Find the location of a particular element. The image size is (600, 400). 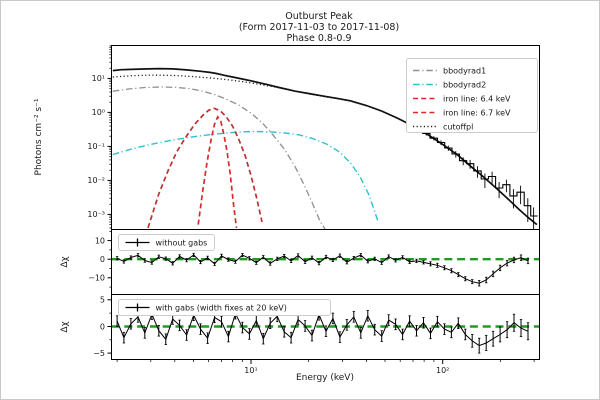

y-tick-label: −10 is located at coordinates (96, 278).